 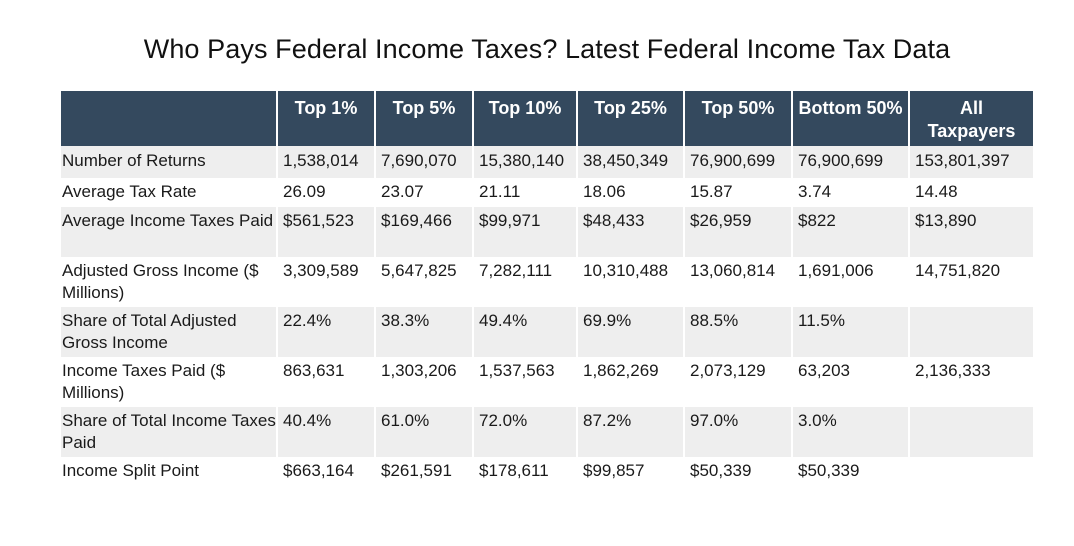 I want to click on table-cell: 87.2%, so click(x=630, y=432).